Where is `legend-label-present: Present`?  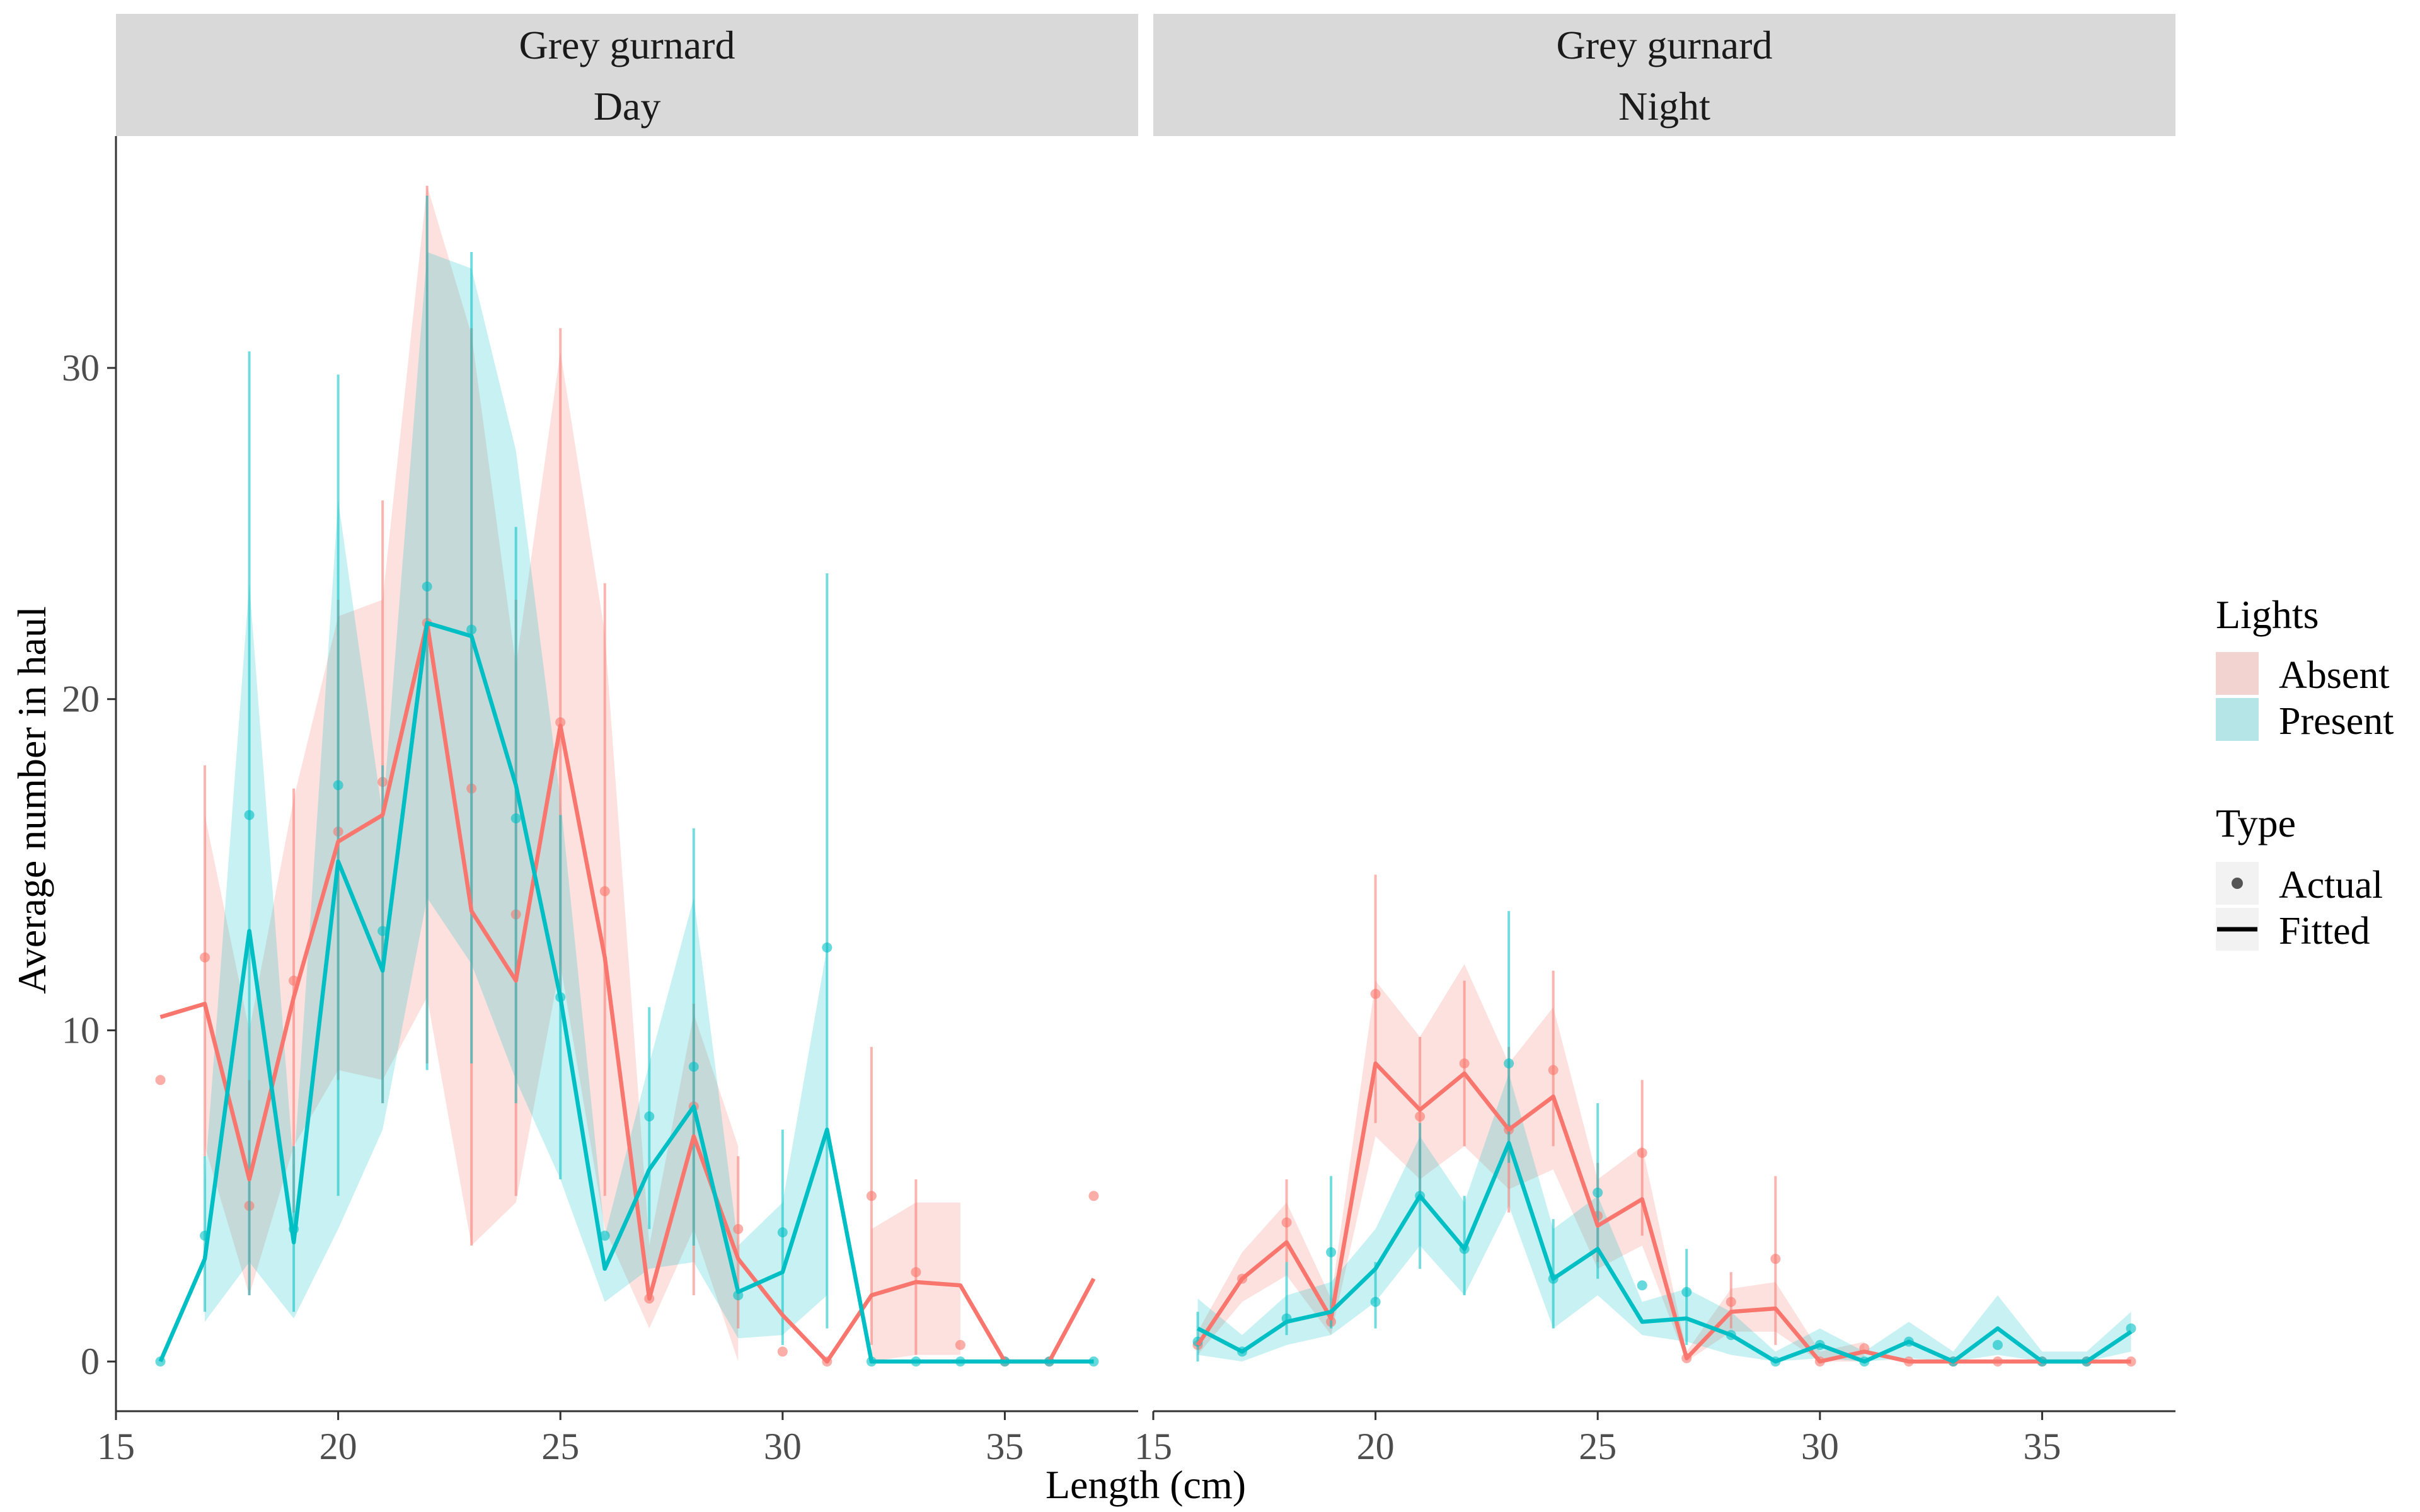
legend-label-present: Present is located at coordinates (2336, 721).